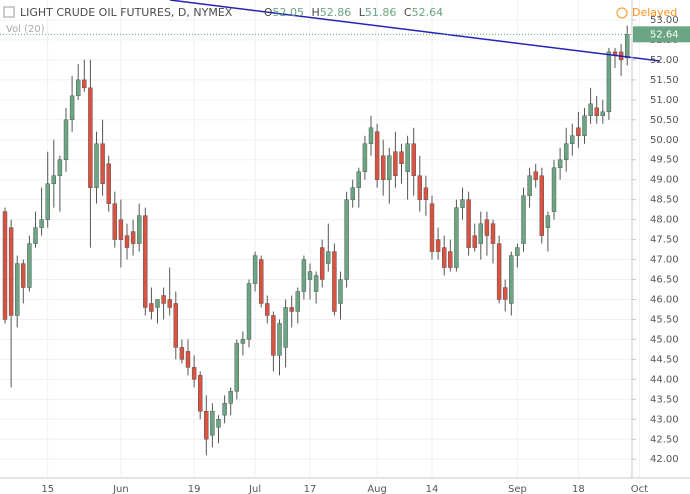 The image size is (690, 494). Describe the element at coordinates (664, 80) in the screenshot. I see `y-tick-label: 51.50` at that location.